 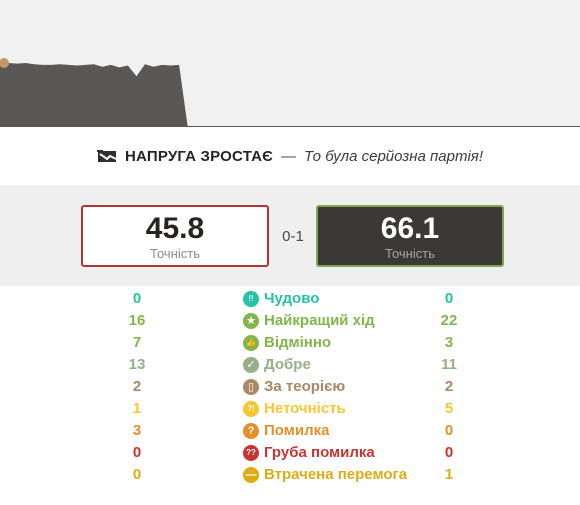 I want to click on classification-label: Найкращий хід, so click(x=319, y=320).